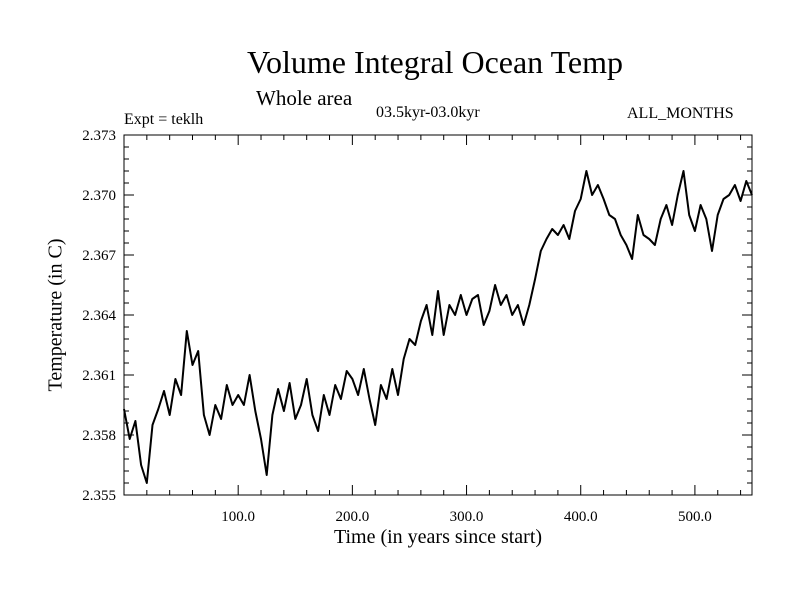  What do you see at coordinates (99, 136) in the screenshot?
I see `y-tick-label: 2.373` at bounding box center [99, 136].